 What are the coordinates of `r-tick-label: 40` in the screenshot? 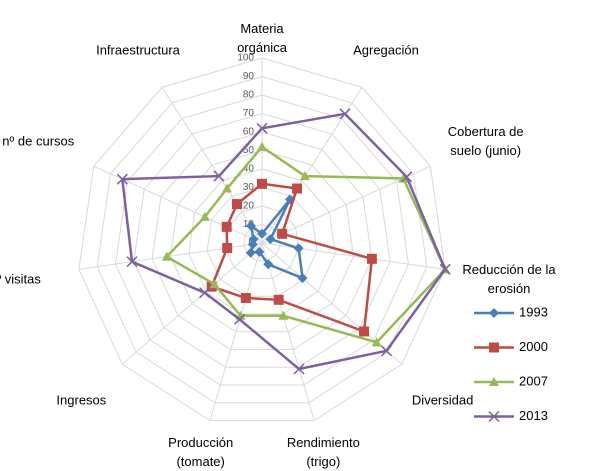 It's located at (249, 169).